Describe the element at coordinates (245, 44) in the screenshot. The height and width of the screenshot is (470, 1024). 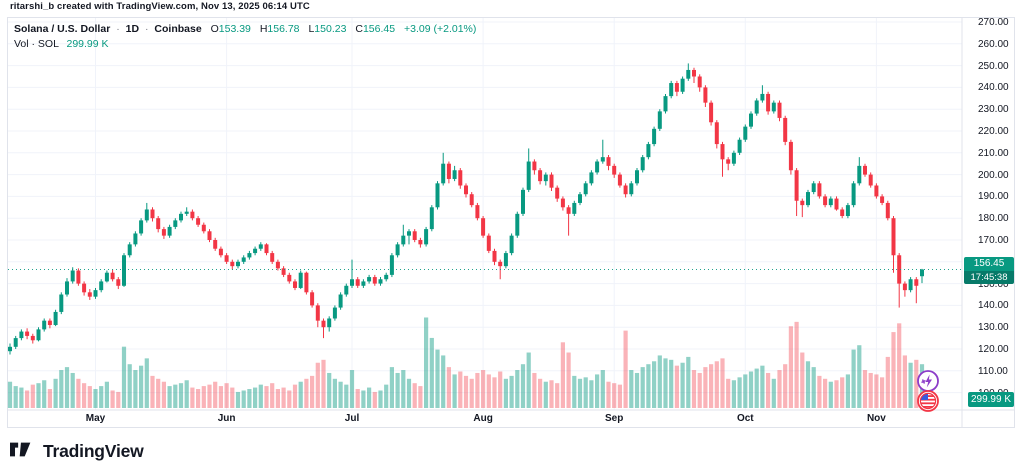
I see `legend-volume-row: Vol · SOL 299.99 K` at that location.